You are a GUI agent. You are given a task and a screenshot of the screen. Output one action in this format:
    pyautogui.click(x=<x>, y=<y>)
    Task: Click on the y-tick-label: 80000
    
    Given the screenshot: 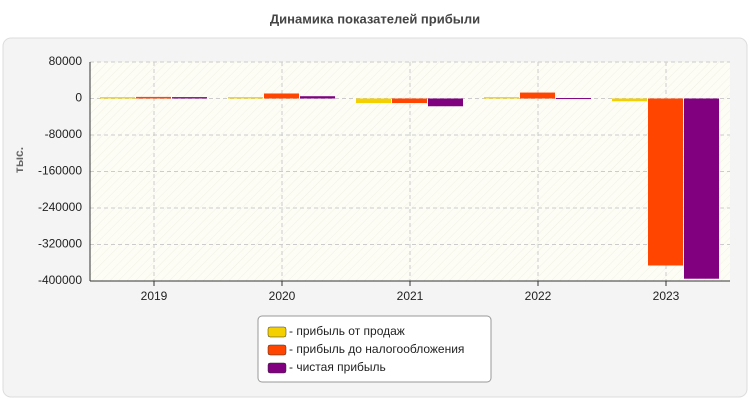 What is the action you would take?
    pyautogui.click(x=66, y=61)
    